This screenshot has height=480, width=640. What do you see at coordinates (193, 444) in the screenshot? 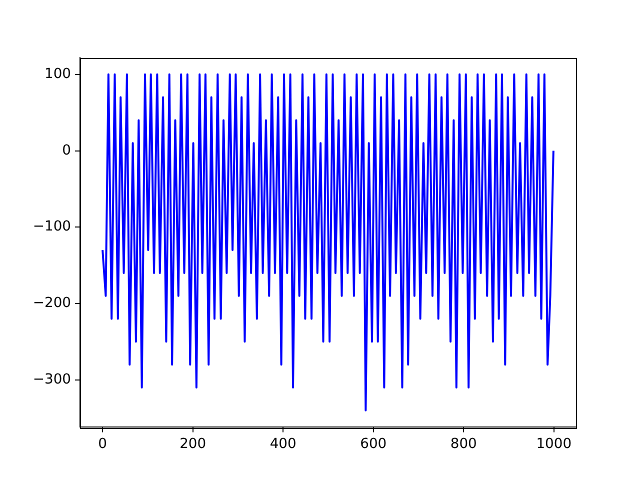
I see `x-tick-label: 200` at bounding box center [193, 444].